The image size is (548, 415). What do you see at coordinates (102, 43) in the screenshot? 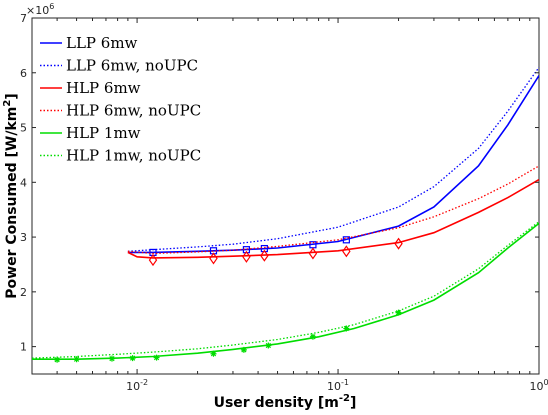
I see `legend-label: LLP 6mw` at bounding box center [102, 43].